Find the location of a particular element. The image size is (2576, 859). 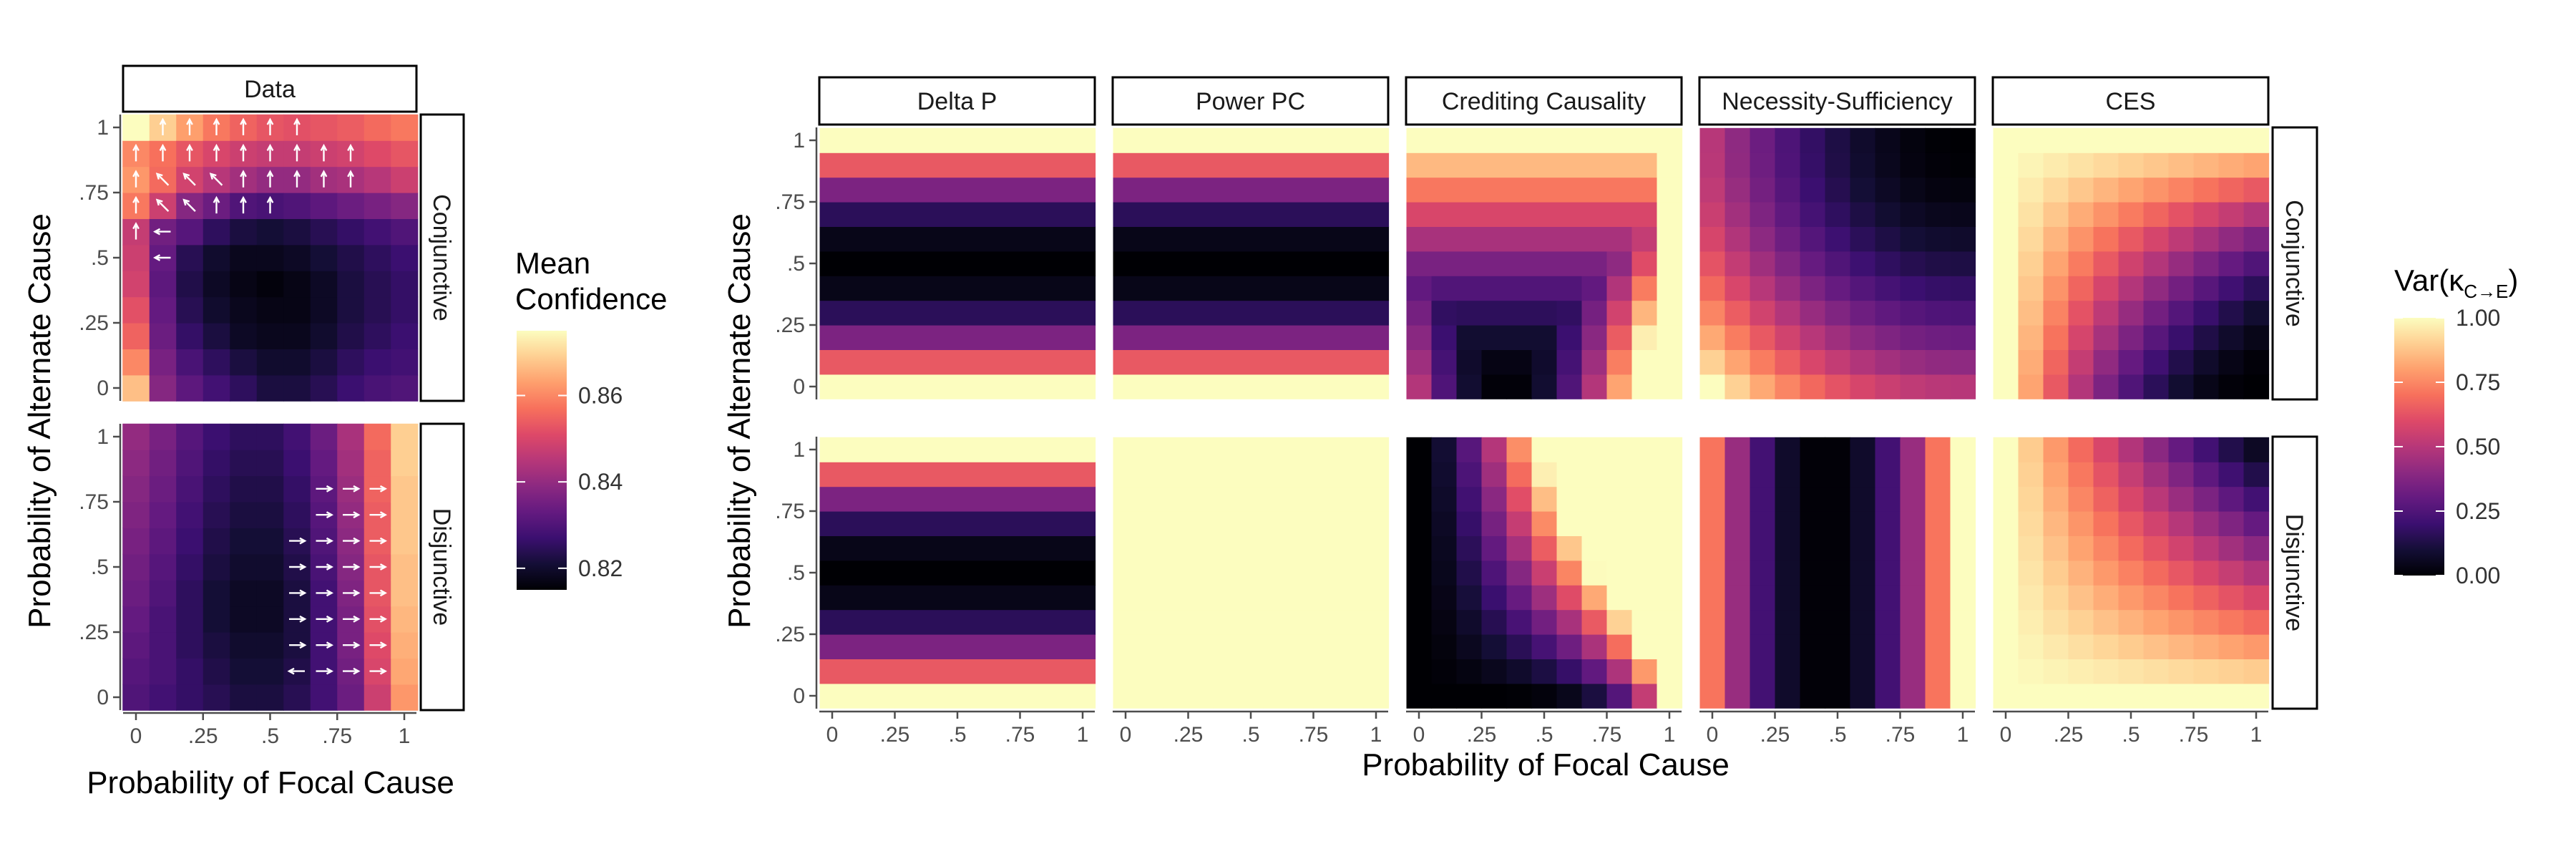

model-necessity-sufficiency-row-1-x-tick-label: .75 is located at coordinates (1900, 735).